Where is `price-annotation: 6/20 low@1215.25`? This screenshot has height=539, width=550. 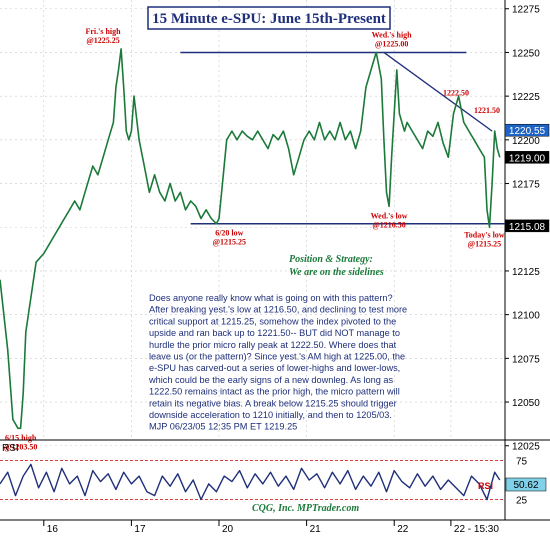
price-annotation: 6/20 low@1215.25 is located at coordinates (229, 238).